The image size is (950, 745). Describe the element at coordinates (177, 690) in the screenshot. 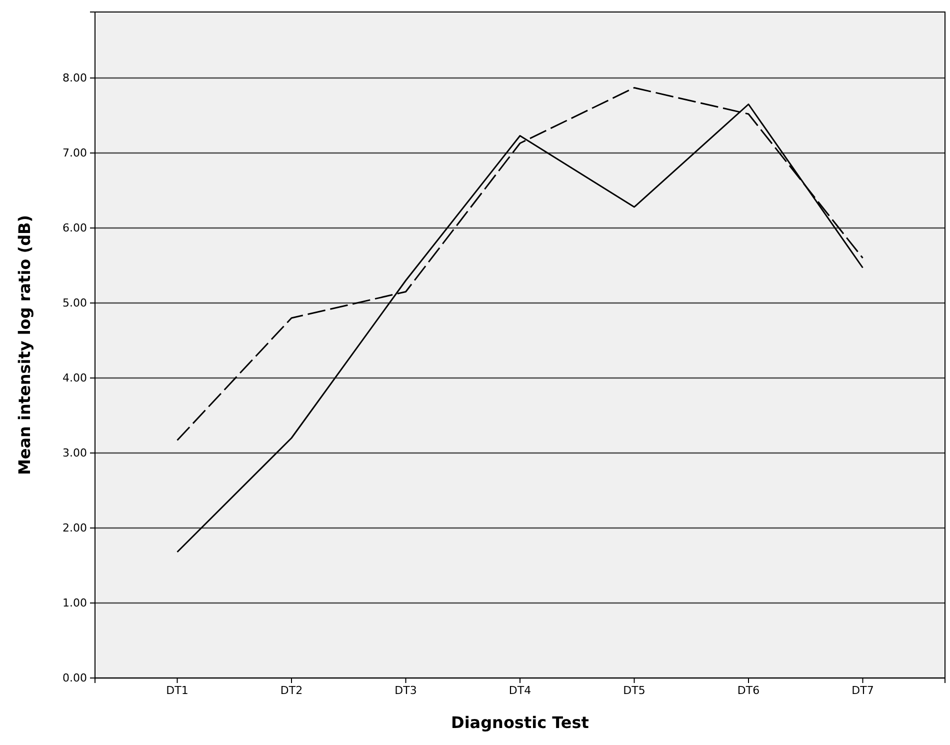

I see `x-tick-label: DT1` at that location.